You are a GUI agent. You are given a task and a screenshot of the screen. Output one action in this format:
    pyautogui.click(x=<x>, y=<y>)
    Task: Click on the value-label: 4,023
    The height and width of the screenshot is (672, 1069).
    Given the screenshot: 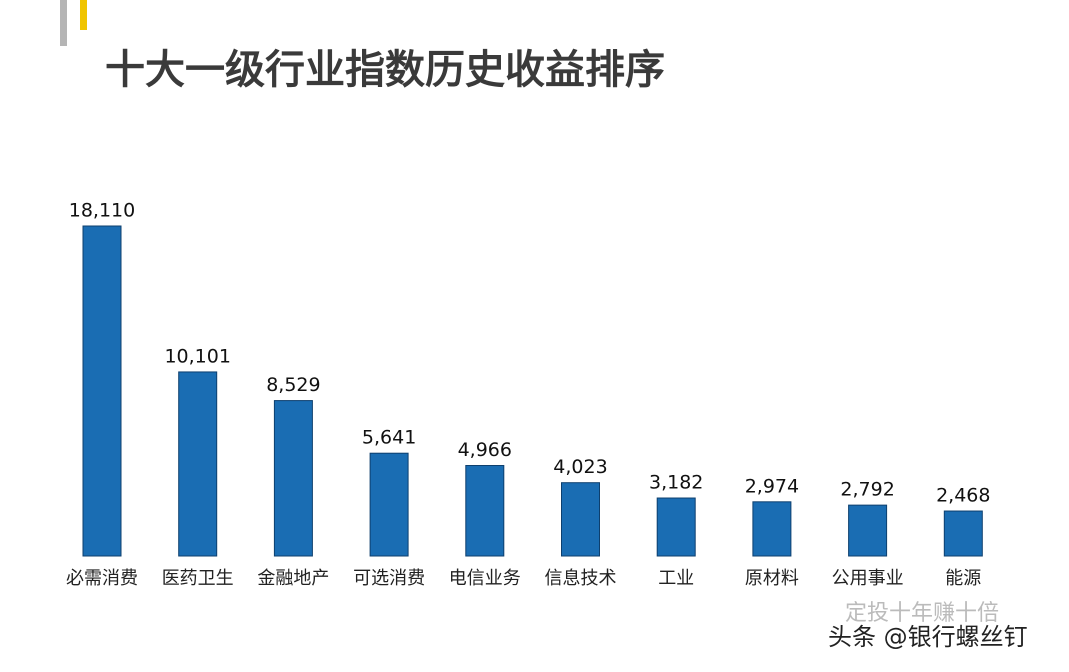 What is the action you would take?
    pyautogui.click(x=580, y=467)
    